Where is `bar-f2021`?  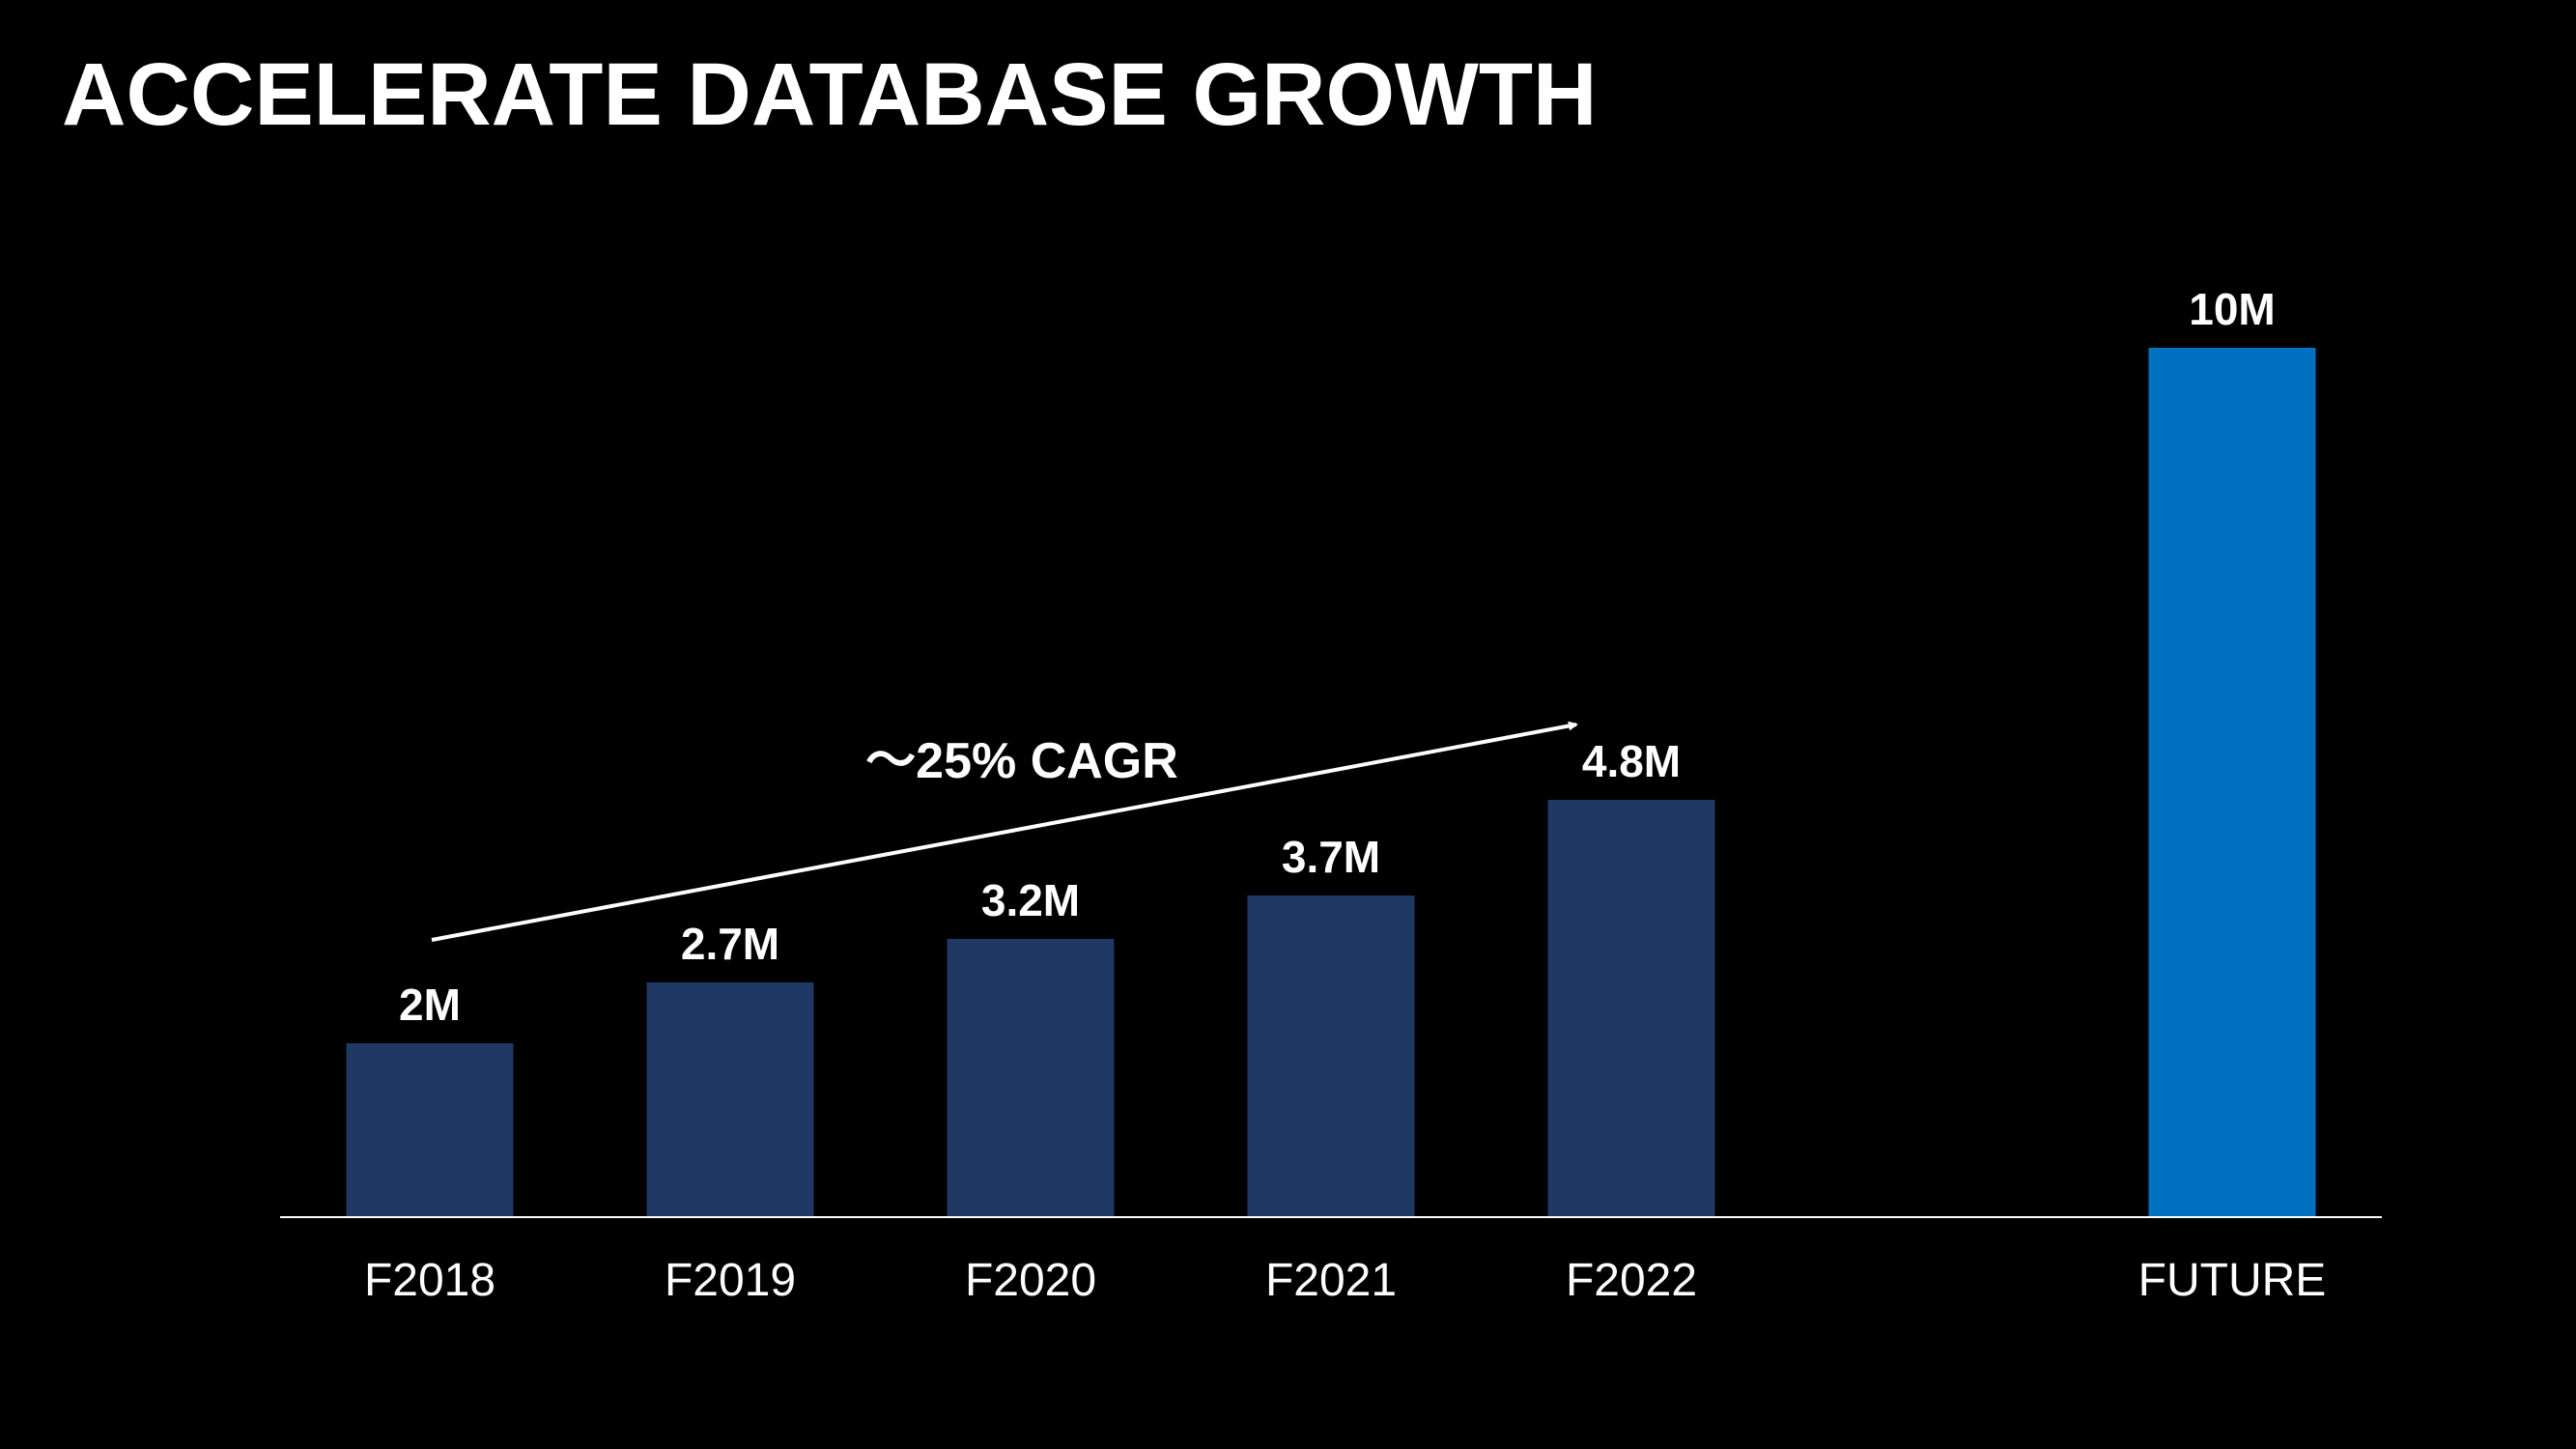 bar-f2021 is located at coordinates (1331, 1056).